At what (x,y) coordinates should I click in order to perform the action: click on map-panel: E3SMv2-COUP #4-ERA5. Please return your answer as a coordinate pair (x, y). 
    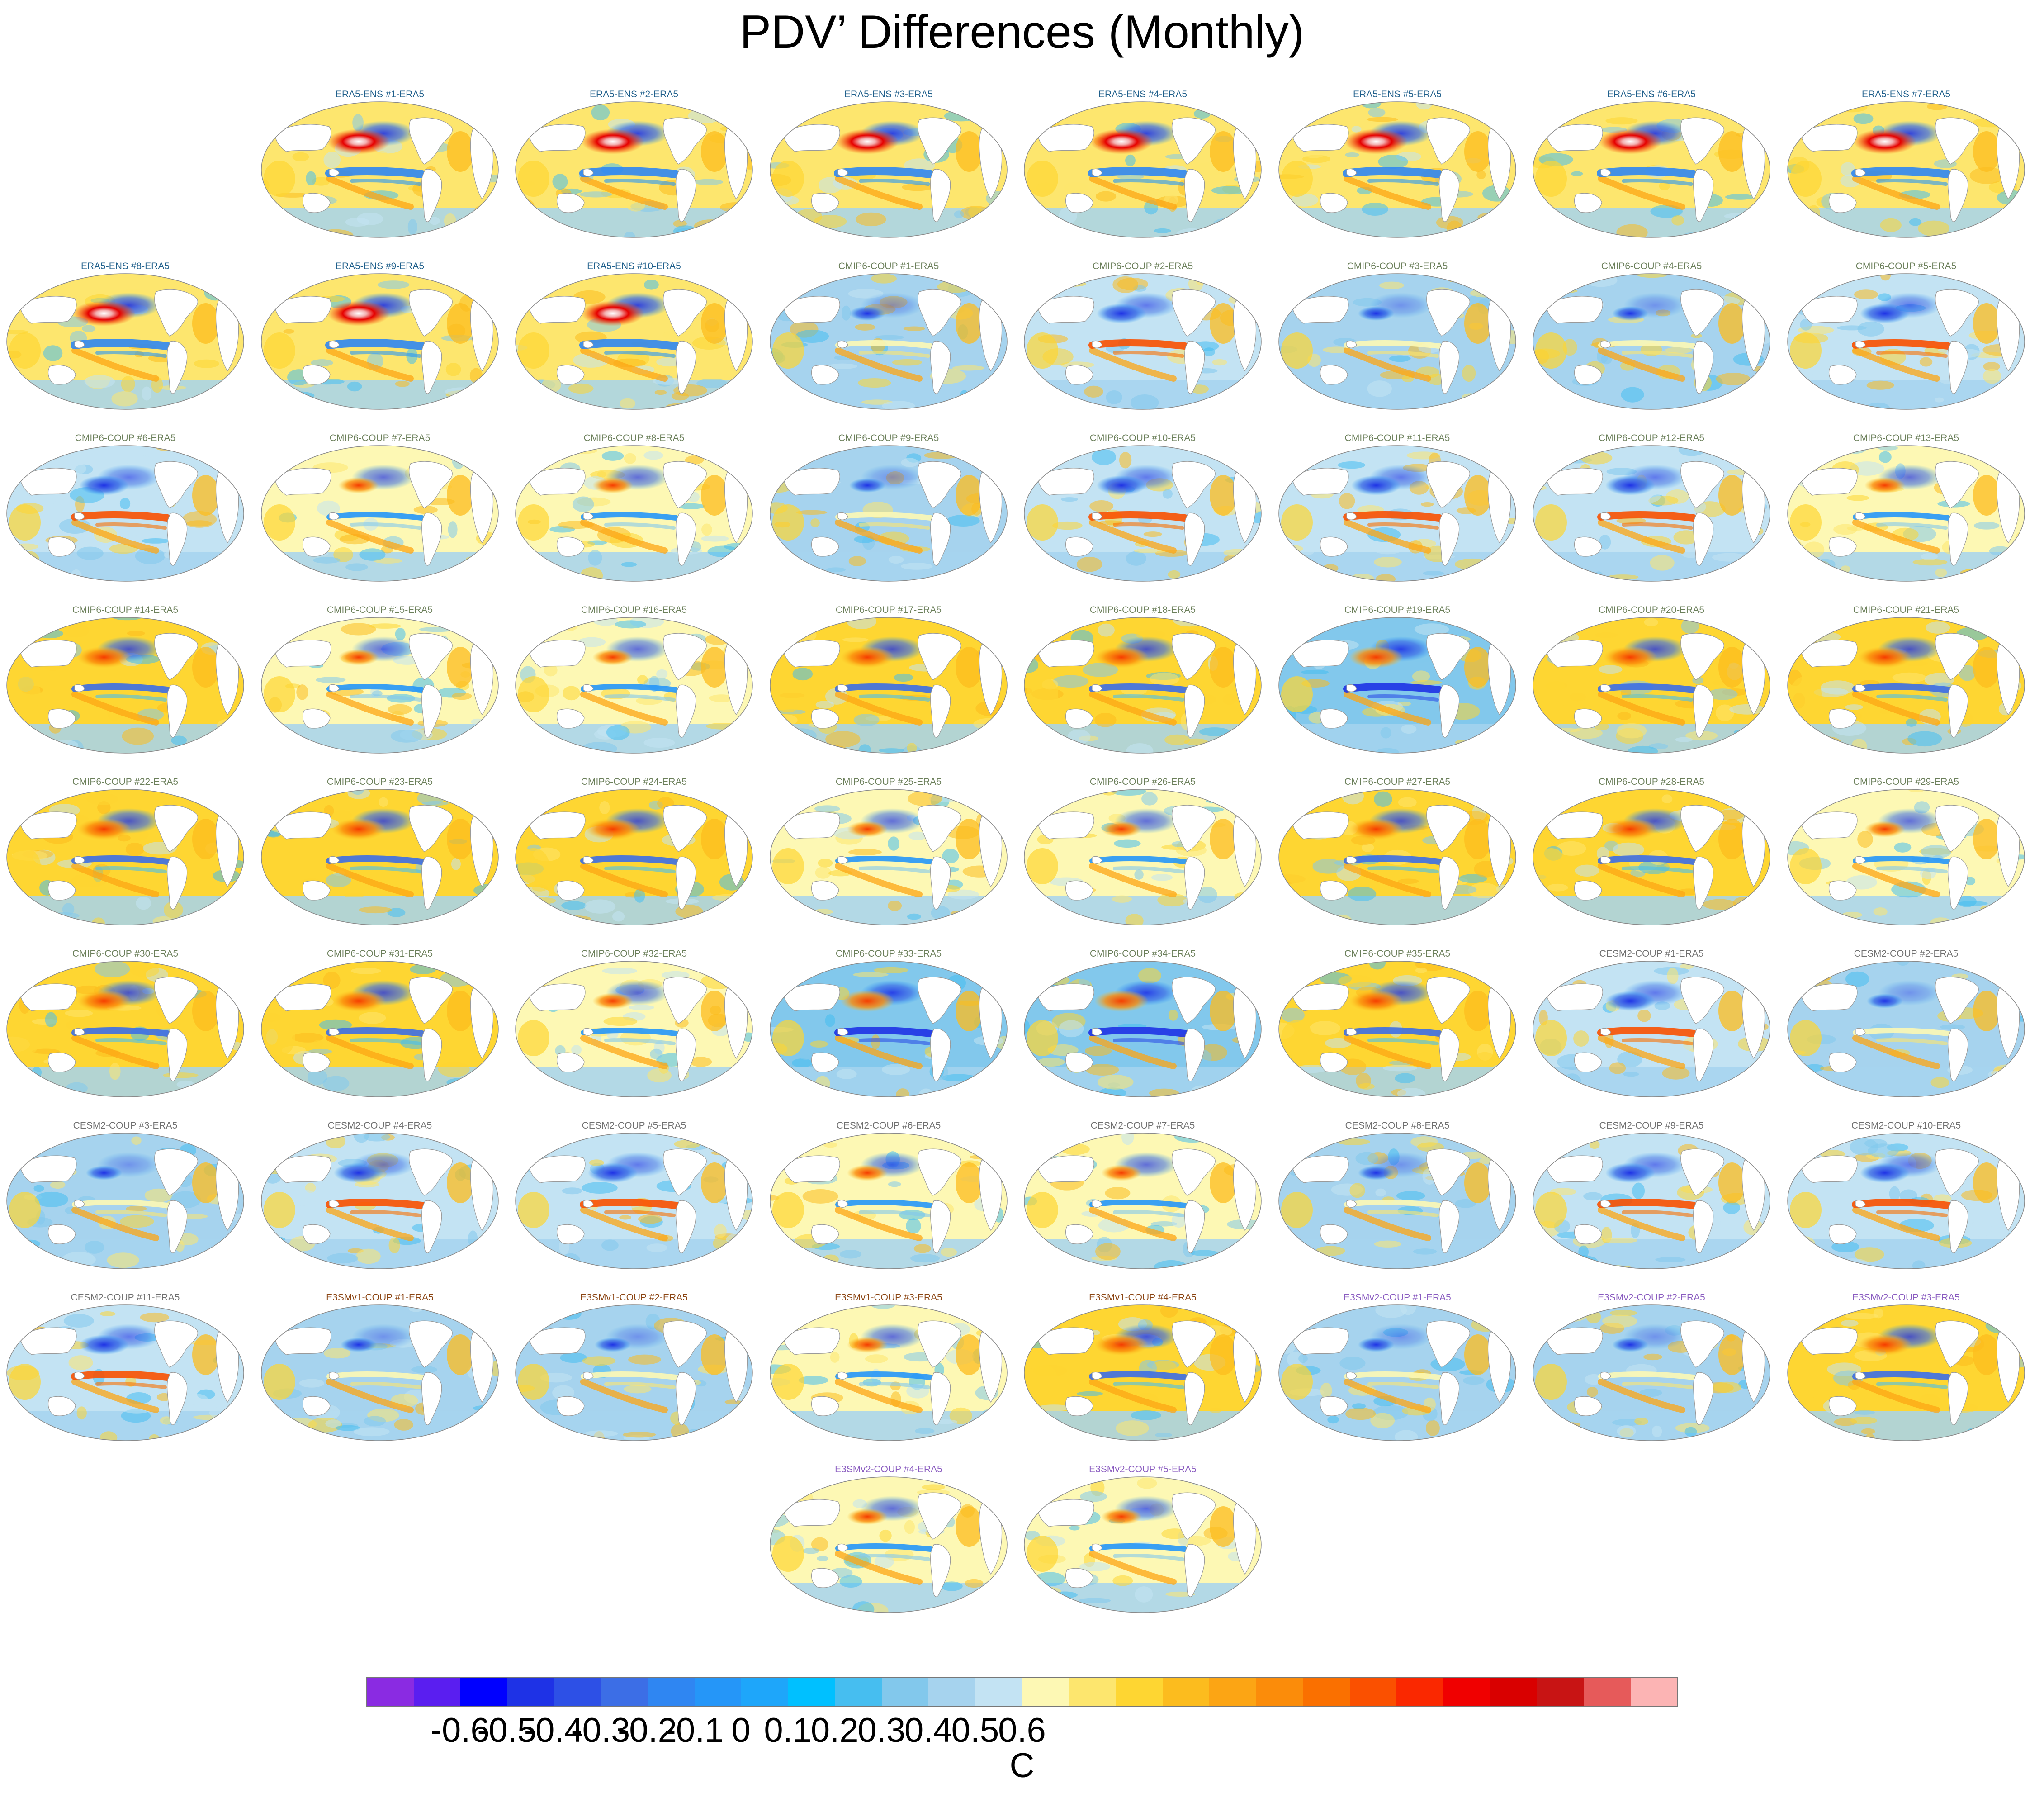
    Looking at the image, I should click on (889, 1538).